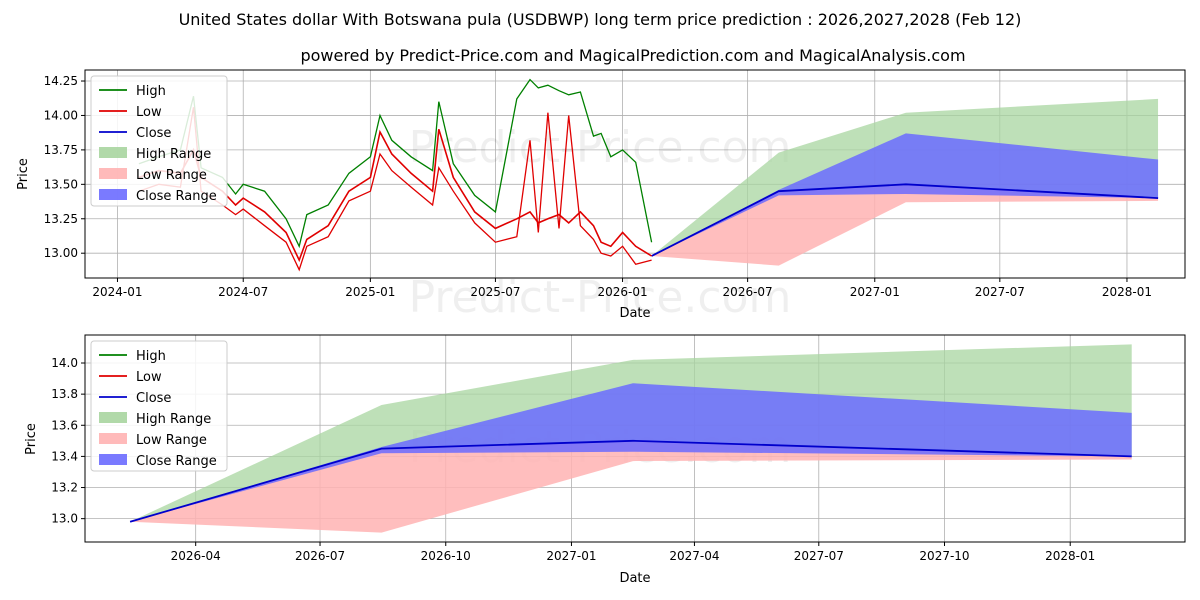  Describe the element at coordinates (64, 394) in the screenshot. I see `y-tick-label: 13.8` at that location.